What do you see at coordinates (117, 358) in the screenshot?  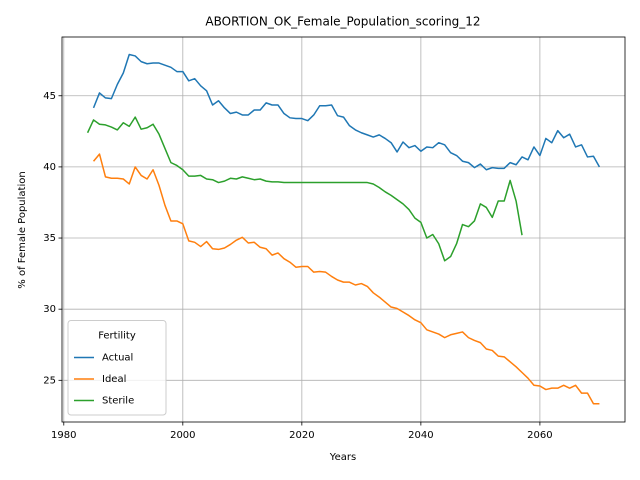 I see `legend-label: Actual` at bounding box center [117, 358].